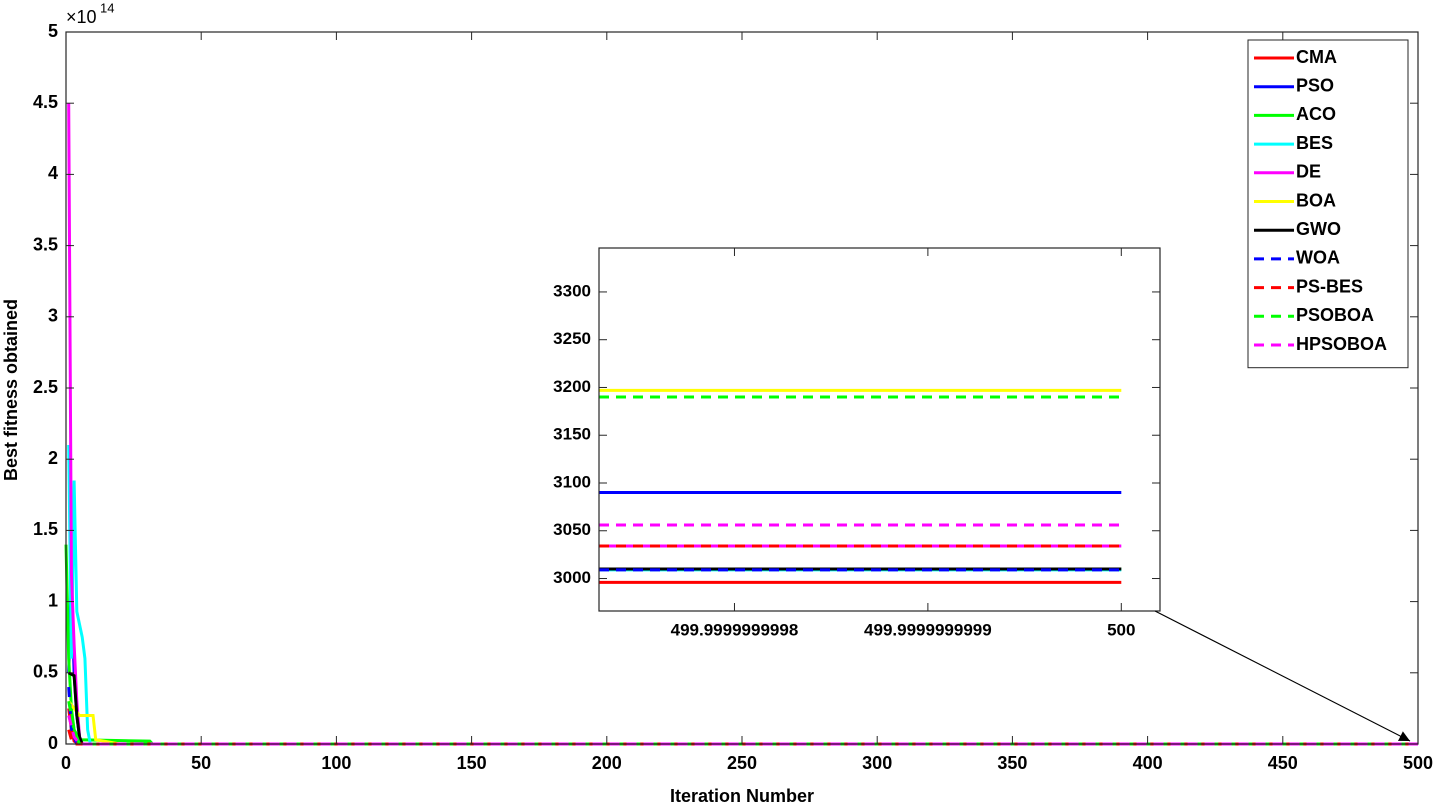  Describe the element at coordinates (742, 763) in the screenshot. I see `x-tick-label: 250` at that location.